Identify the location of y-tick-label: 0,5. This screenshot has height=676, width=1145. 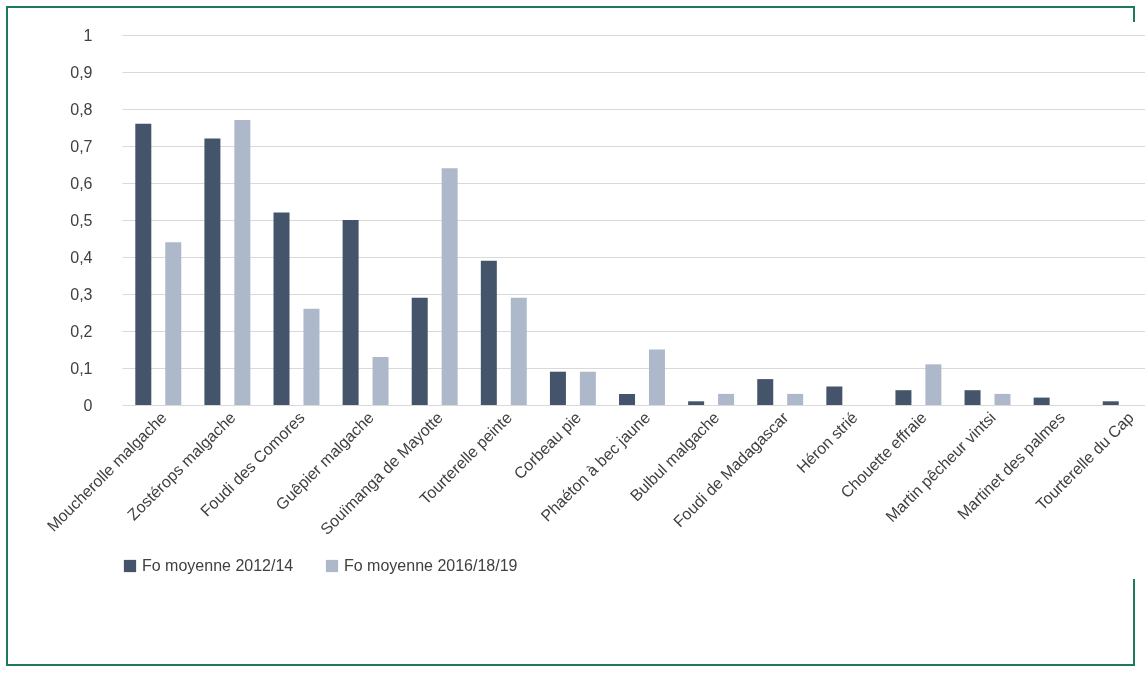
(81, 220).